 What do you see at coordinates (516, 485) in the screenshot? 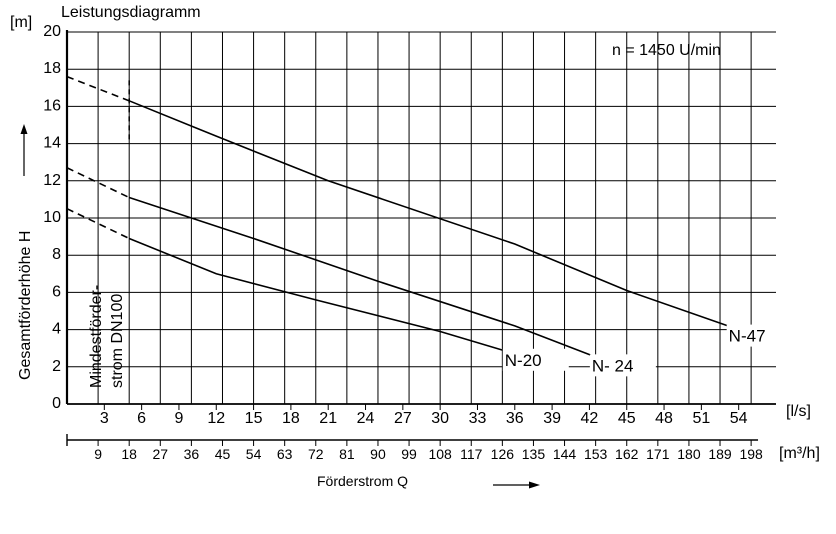
I see `x-axis-arrow` at bounding box center [516, 485].